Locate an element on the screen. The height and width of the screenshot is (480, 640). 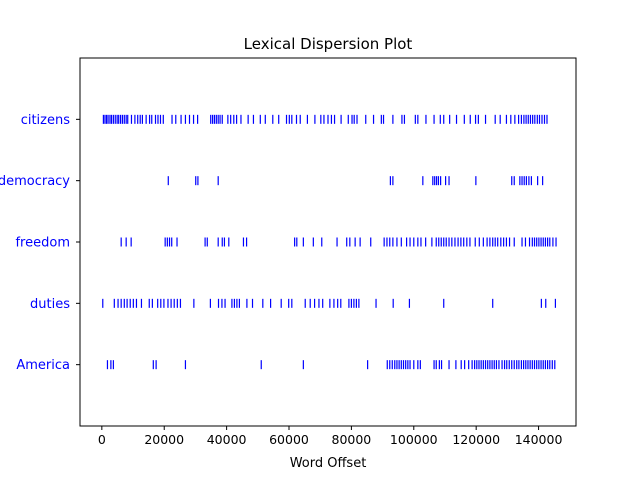
series-duties is located at coordinates (329, 303).